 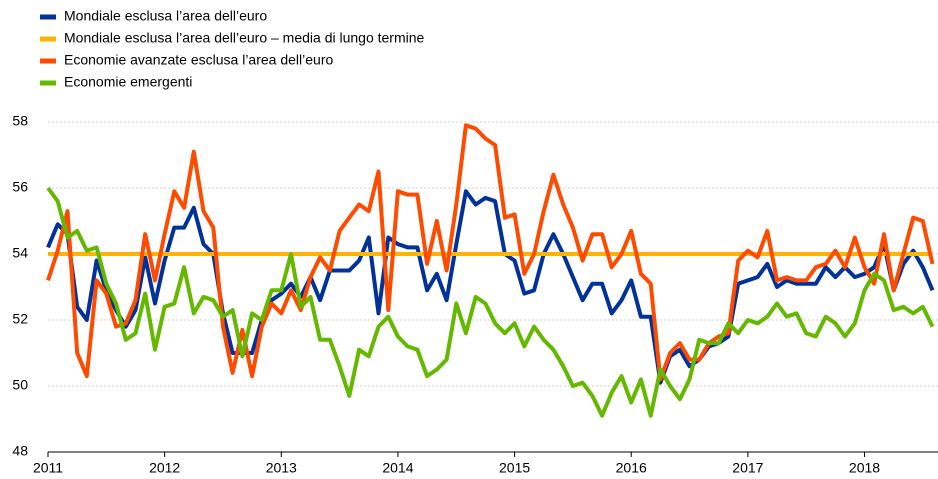 What do you see at coordinates (20, 385) in the screenshot?
I see `y-tick-label: 50` at bounding box center [20, 385].